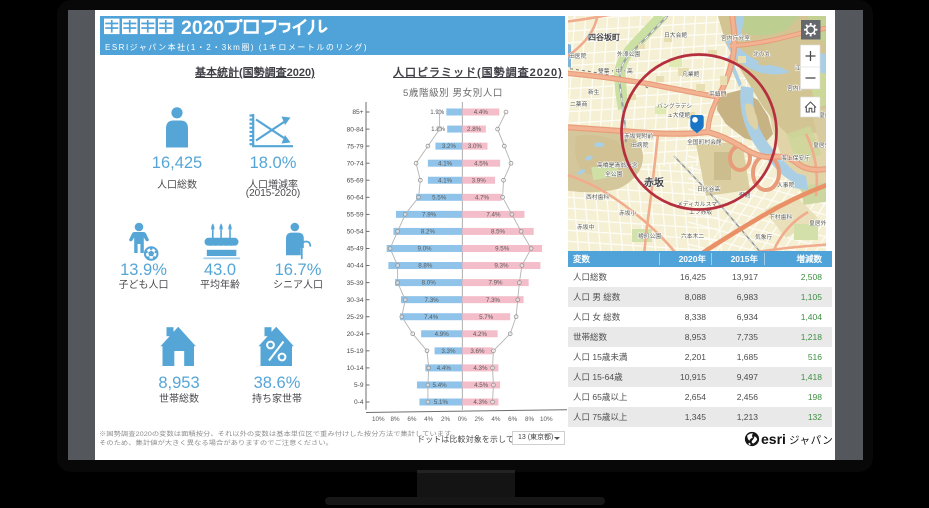 The width and height of the screenshot is (929, 508). What do you see at coordinates (355, 215) in the screenshot?
I see `svg-text: 55-59` at bounding box center [355, 215].